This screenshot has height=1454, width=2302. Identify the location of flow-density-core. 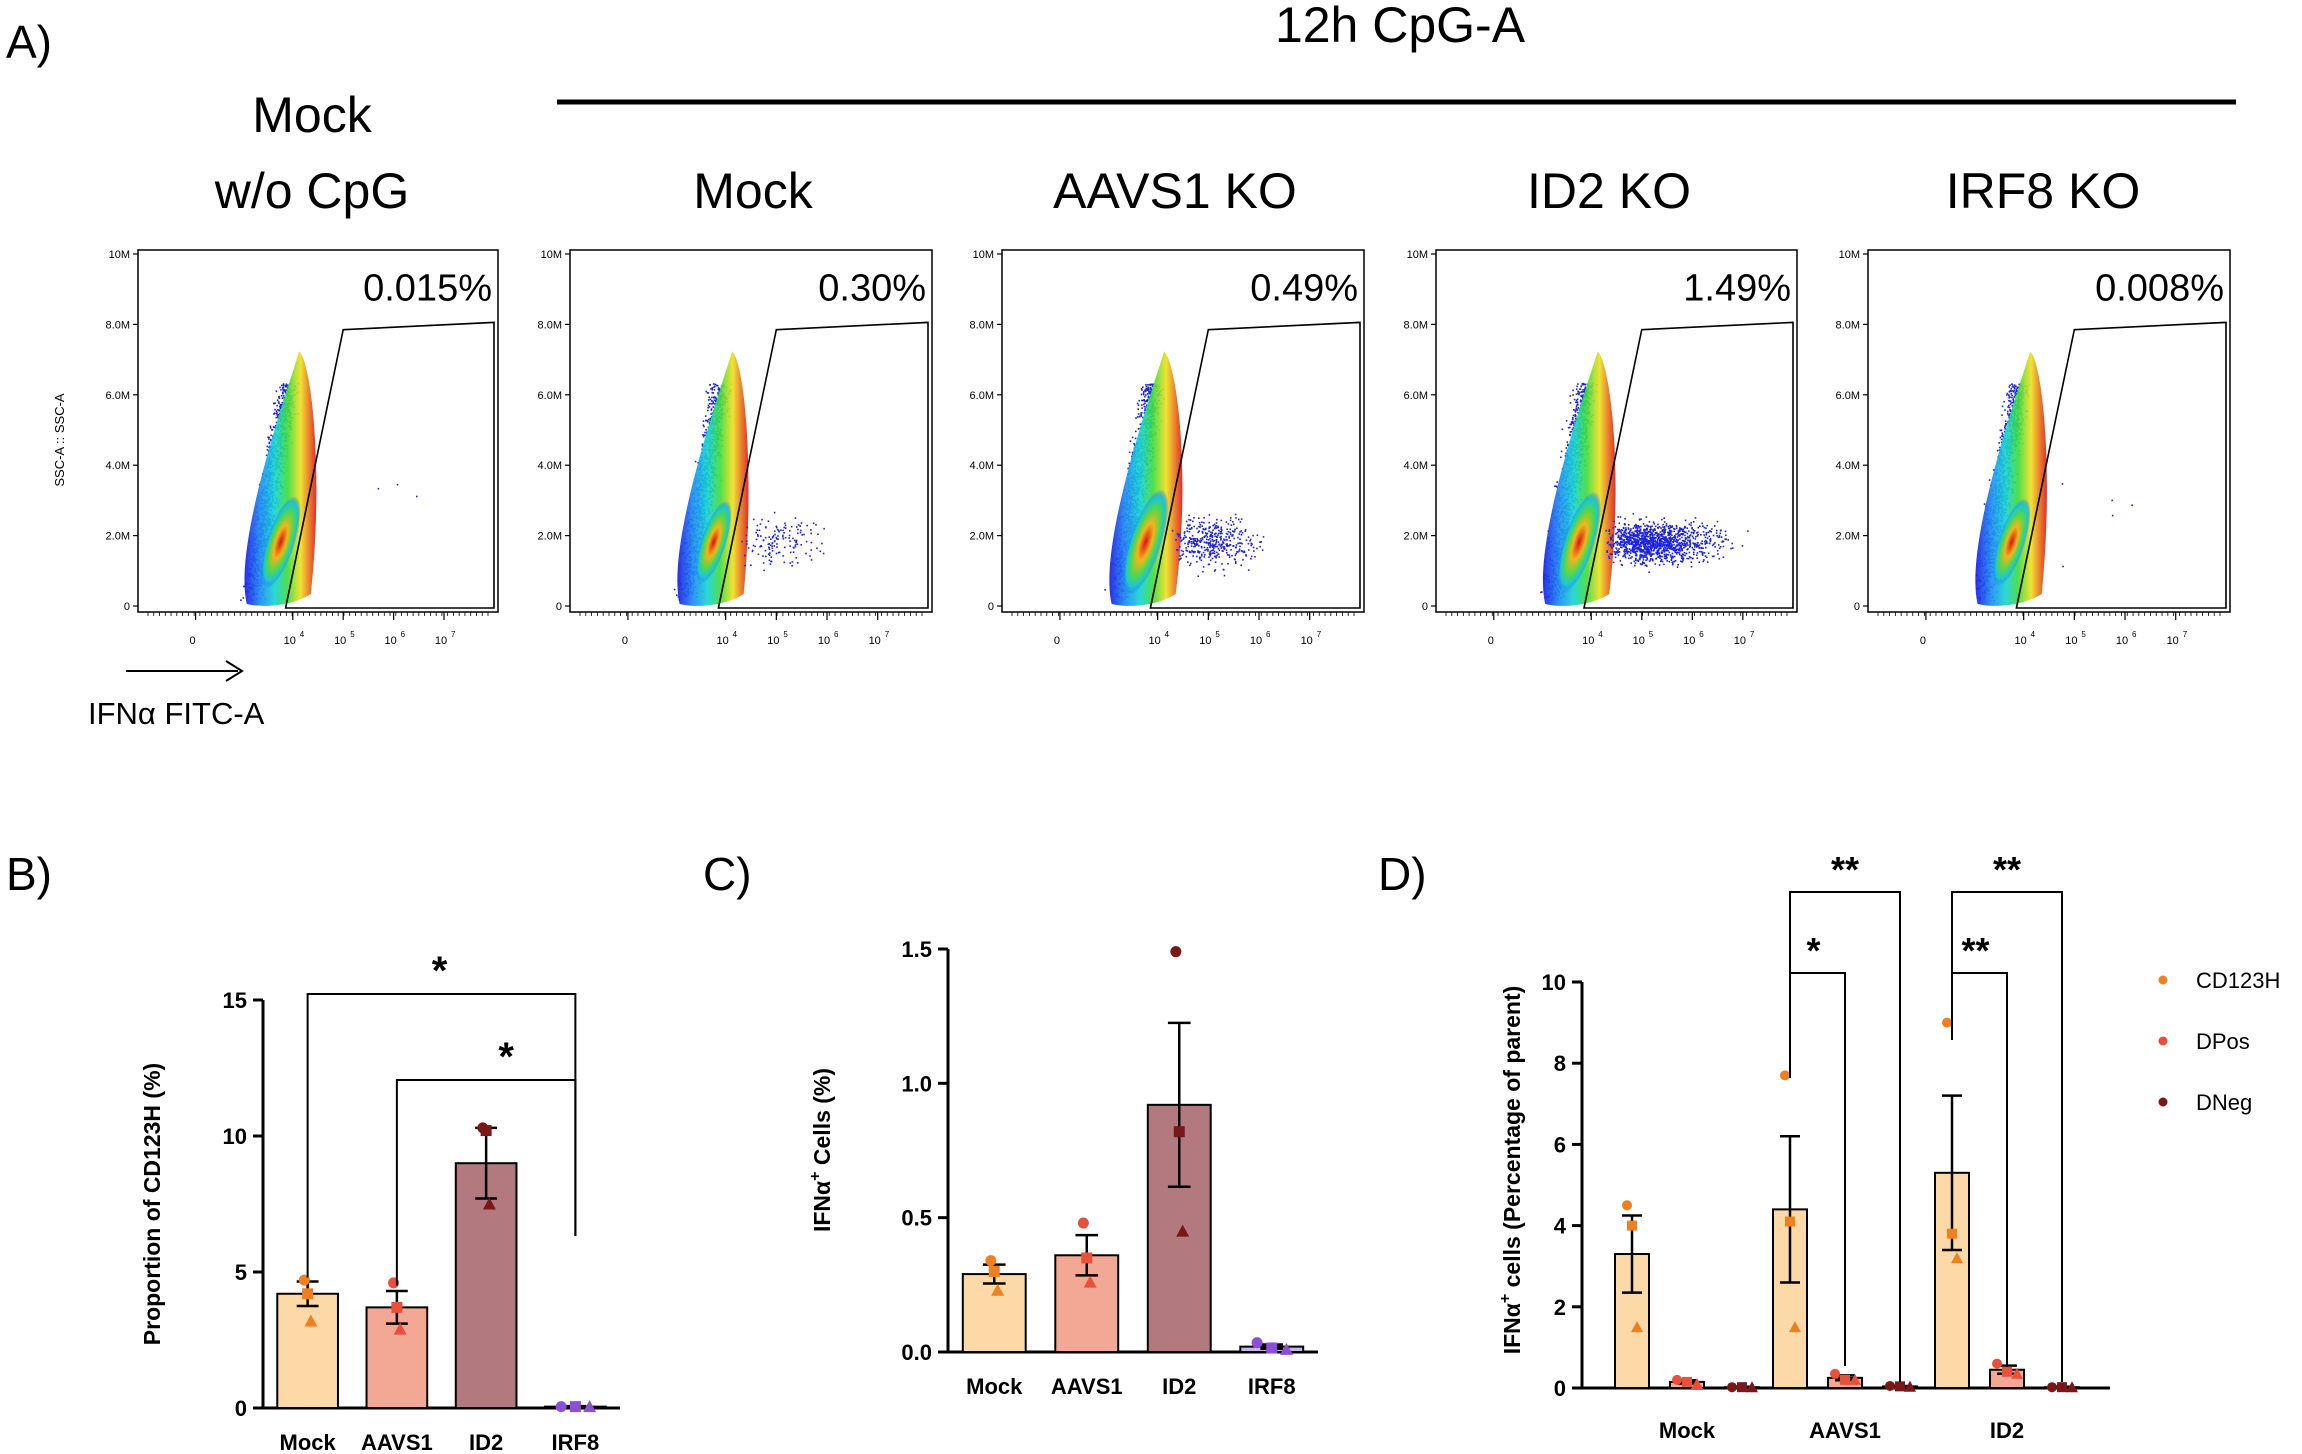
(280, 542).